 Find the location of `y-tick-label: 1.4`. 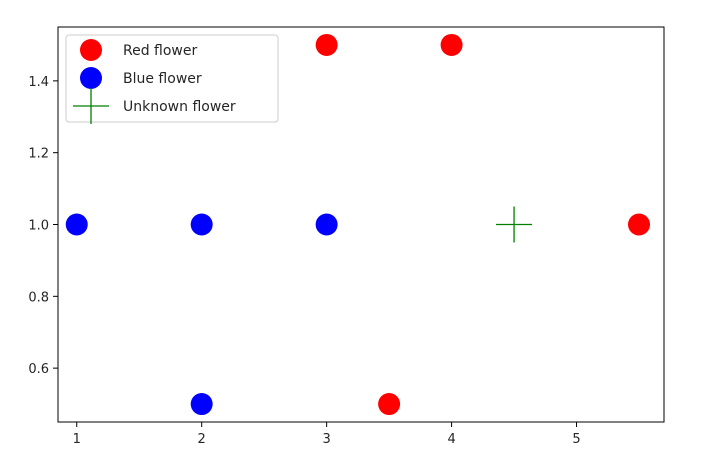

y-tick-label: 1.4 is located at coordinates (38, 82).